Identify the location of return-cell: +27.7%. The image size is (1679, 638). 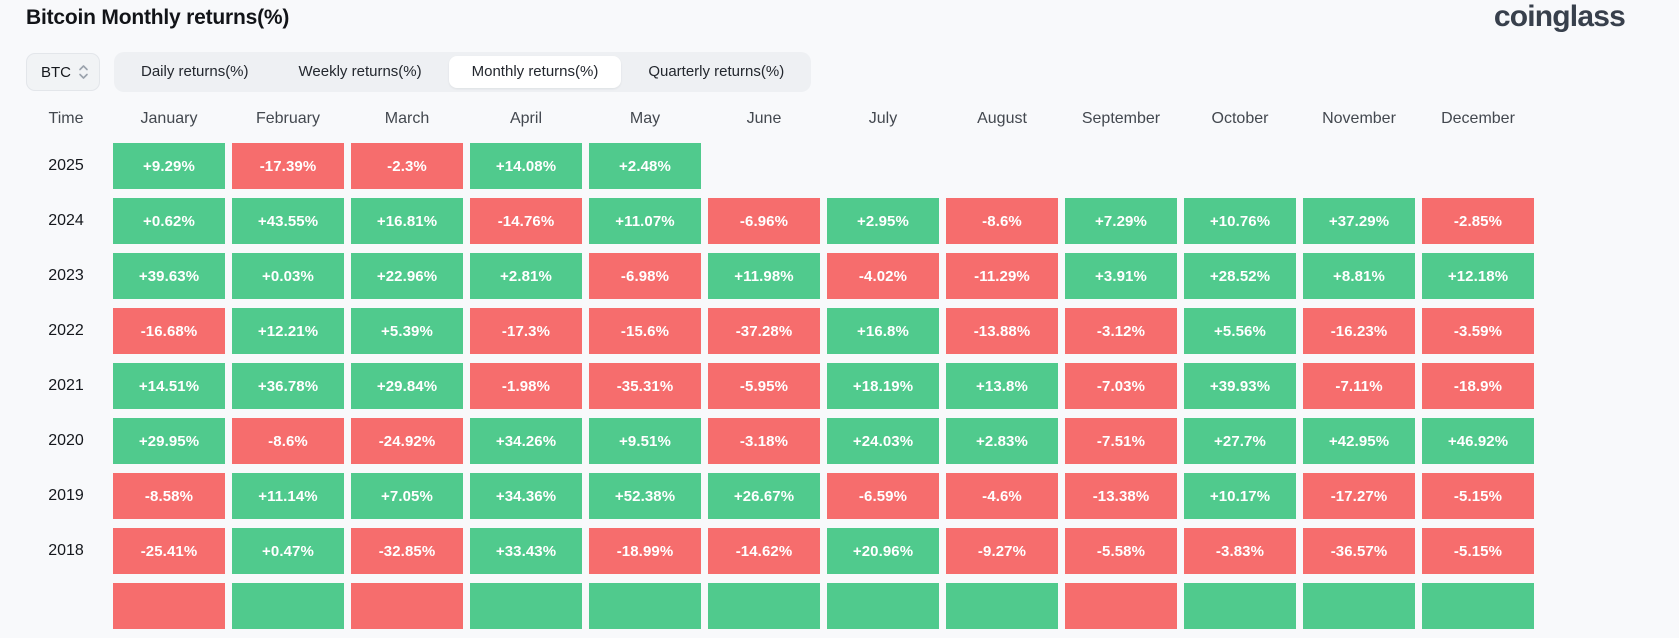
(1240, 441).